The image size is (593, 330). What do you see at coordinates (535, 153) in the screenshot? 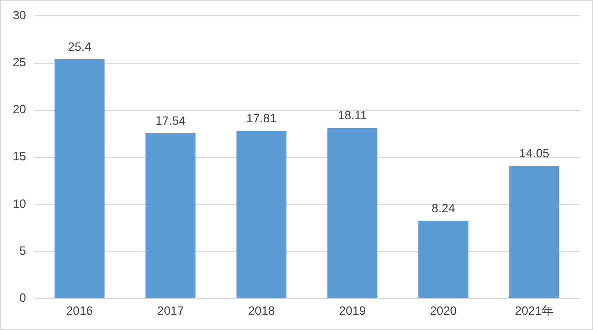
I see `data-label: 14.05` at bounding box center [535, 153].